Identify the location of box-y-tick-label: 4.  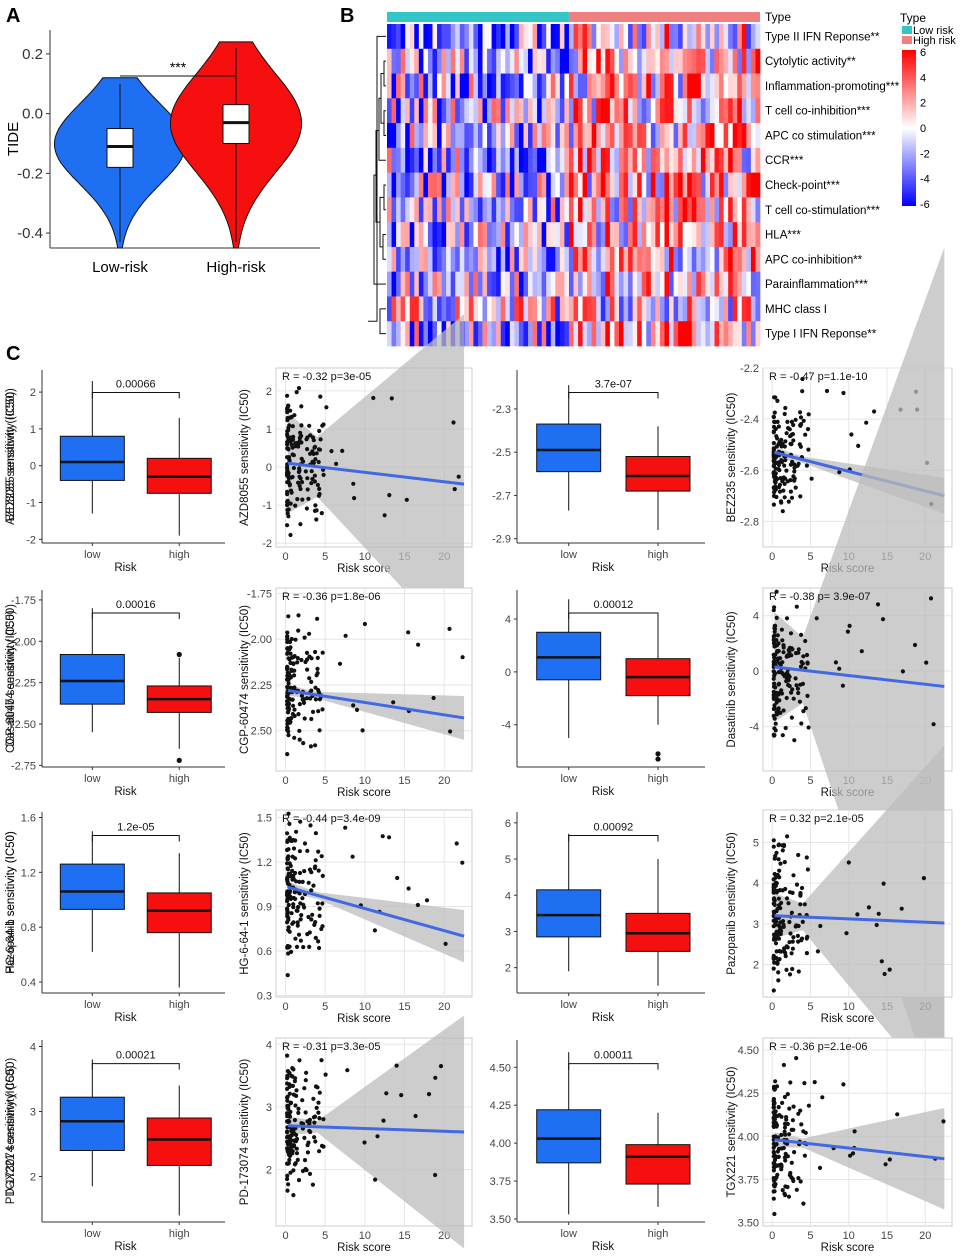
(508, 896).